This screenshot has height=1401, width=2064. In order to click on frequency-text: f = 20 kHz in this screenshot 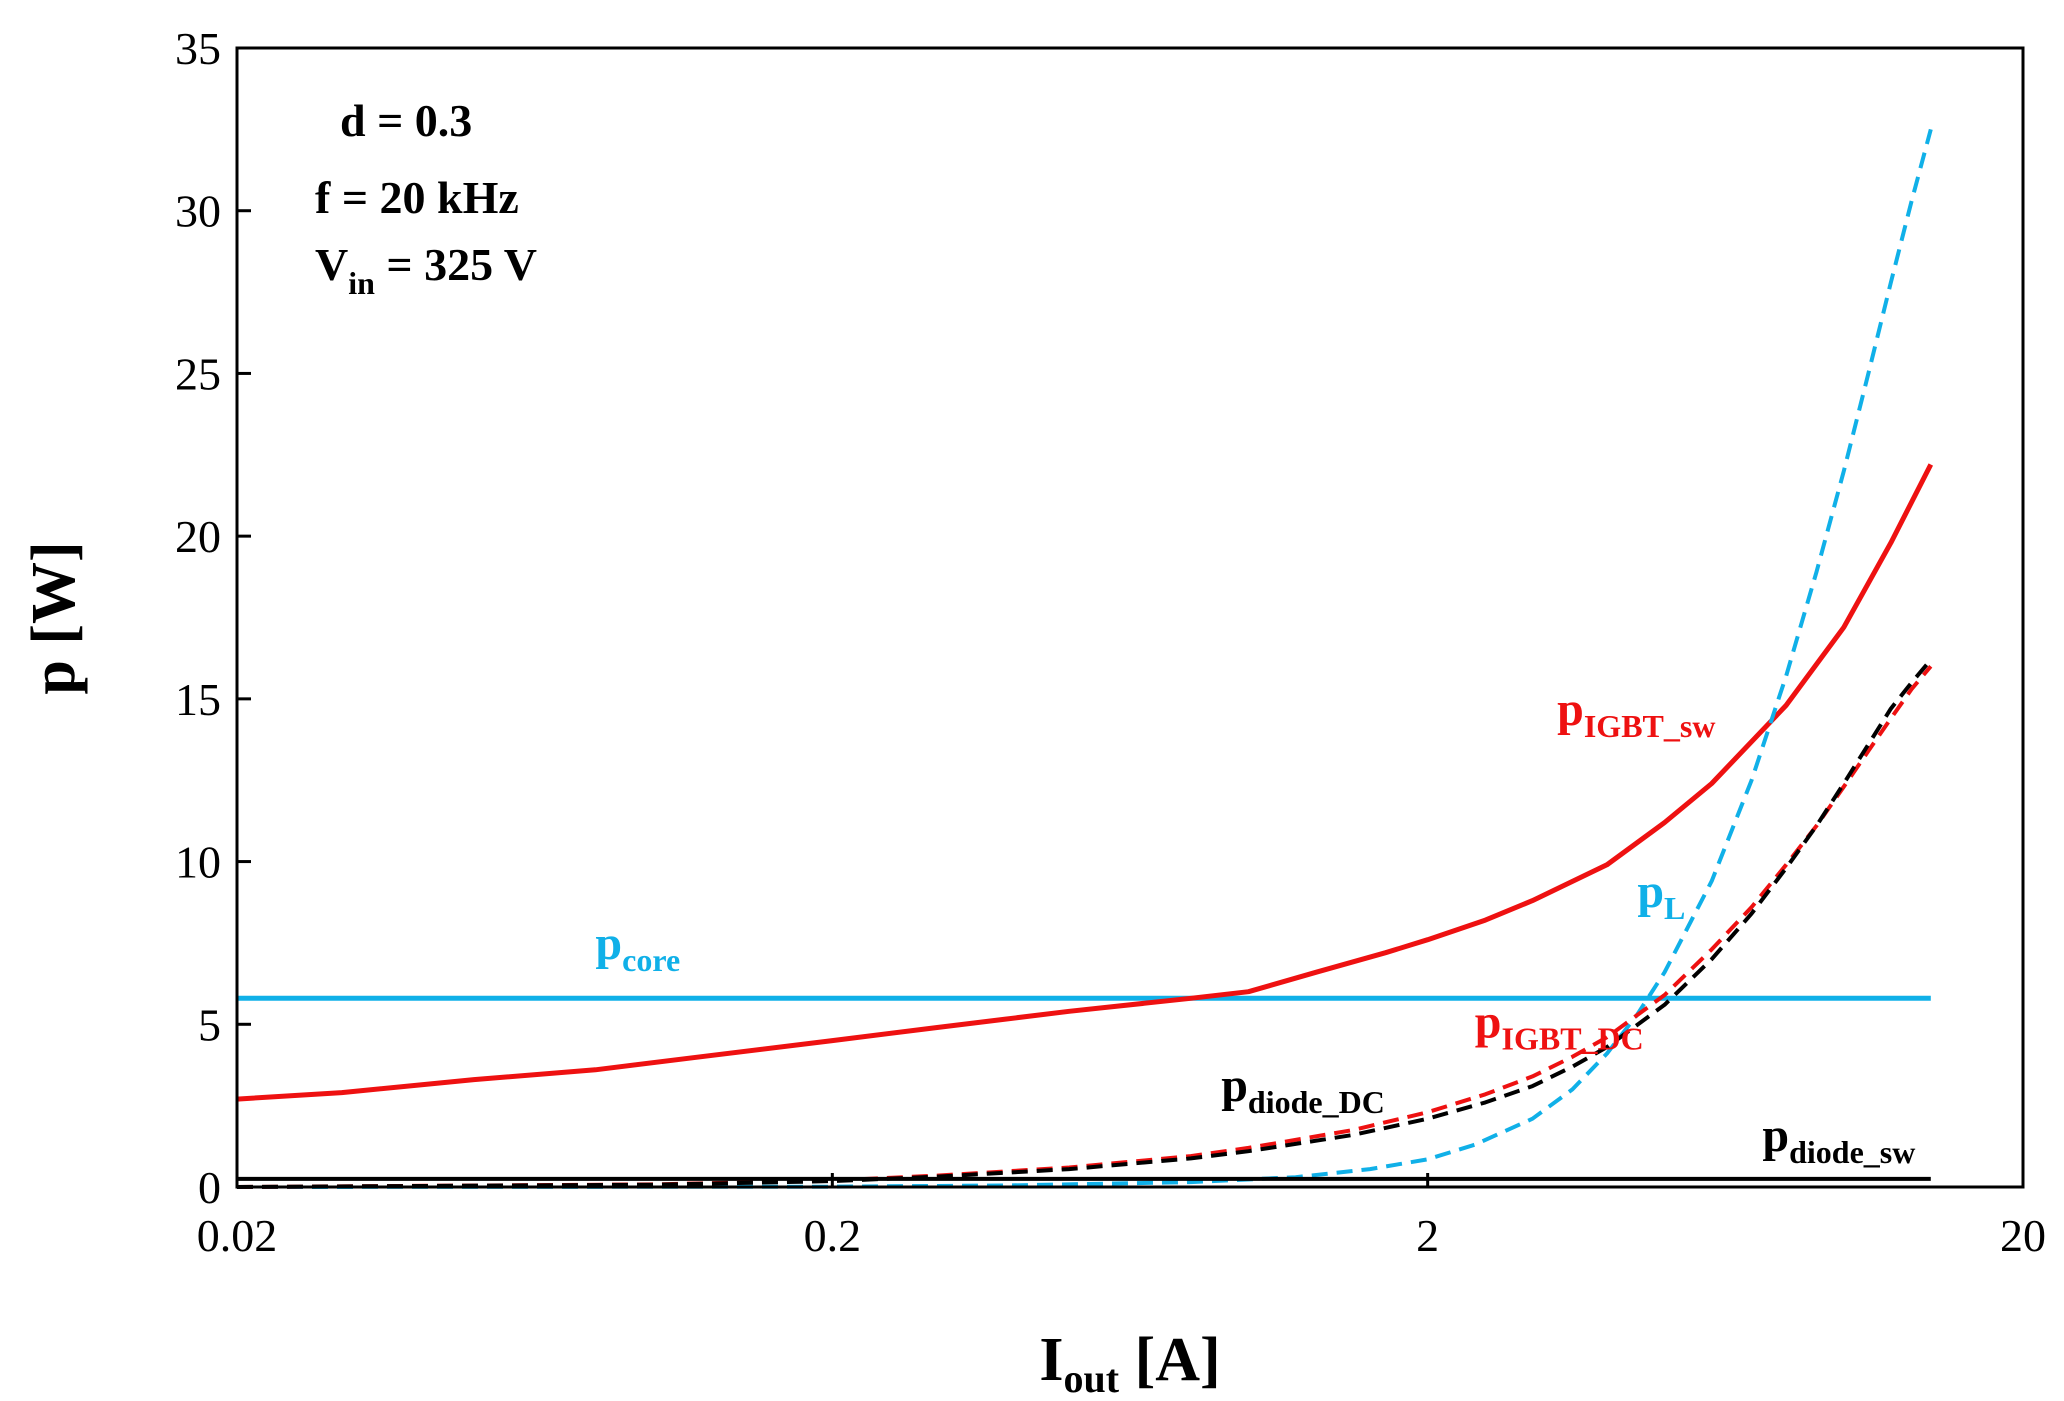, I will do `click(417, 197)`.